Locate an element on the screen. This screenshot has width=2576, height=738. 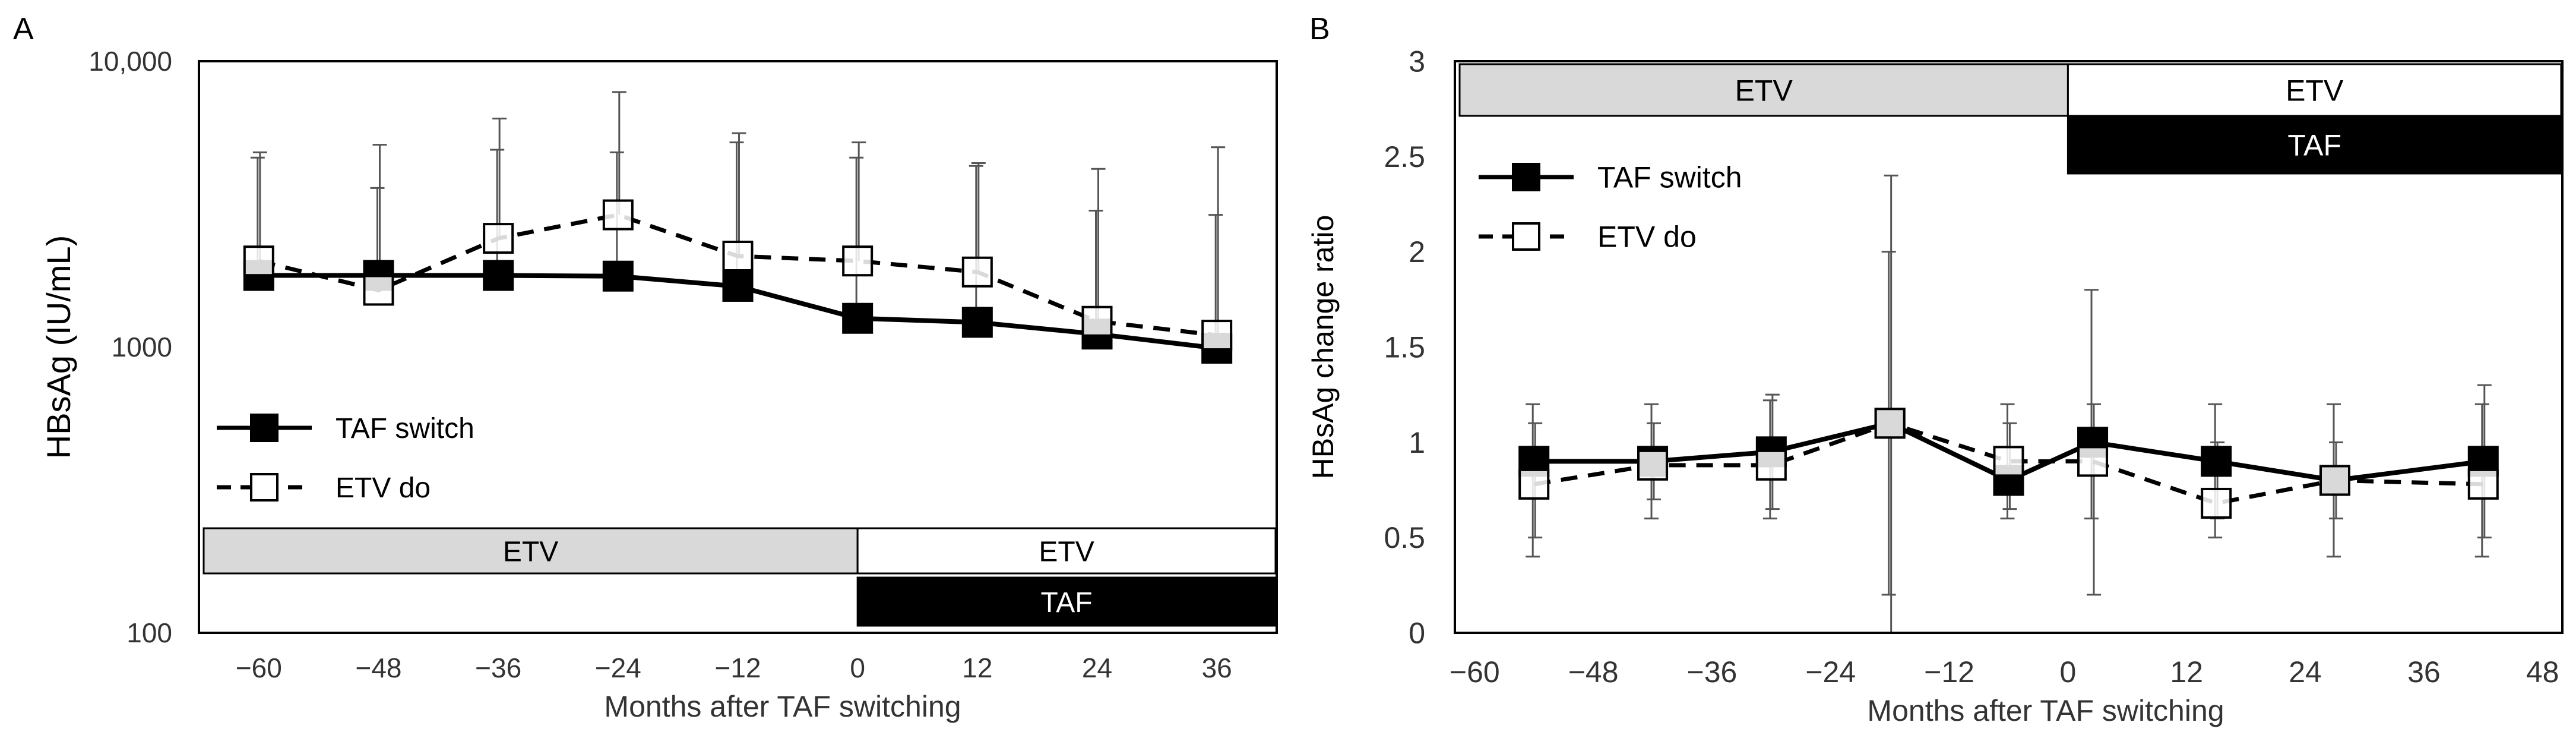
panel-b-y-axis-label: HBsAg change ratio is located at coordinates (1323, 347).